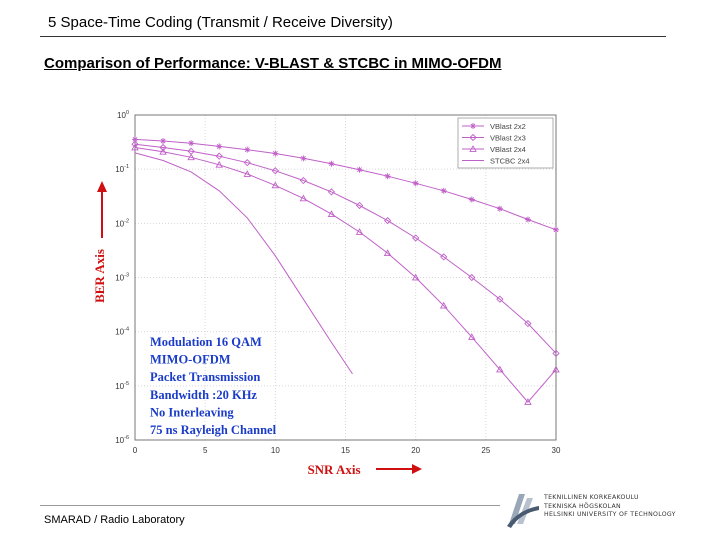 The height and width of the screenshot is (540, 720). Describe the element at coordinates (345, 450) in the screenshot. I see `x-tick-label: 15` at that location.